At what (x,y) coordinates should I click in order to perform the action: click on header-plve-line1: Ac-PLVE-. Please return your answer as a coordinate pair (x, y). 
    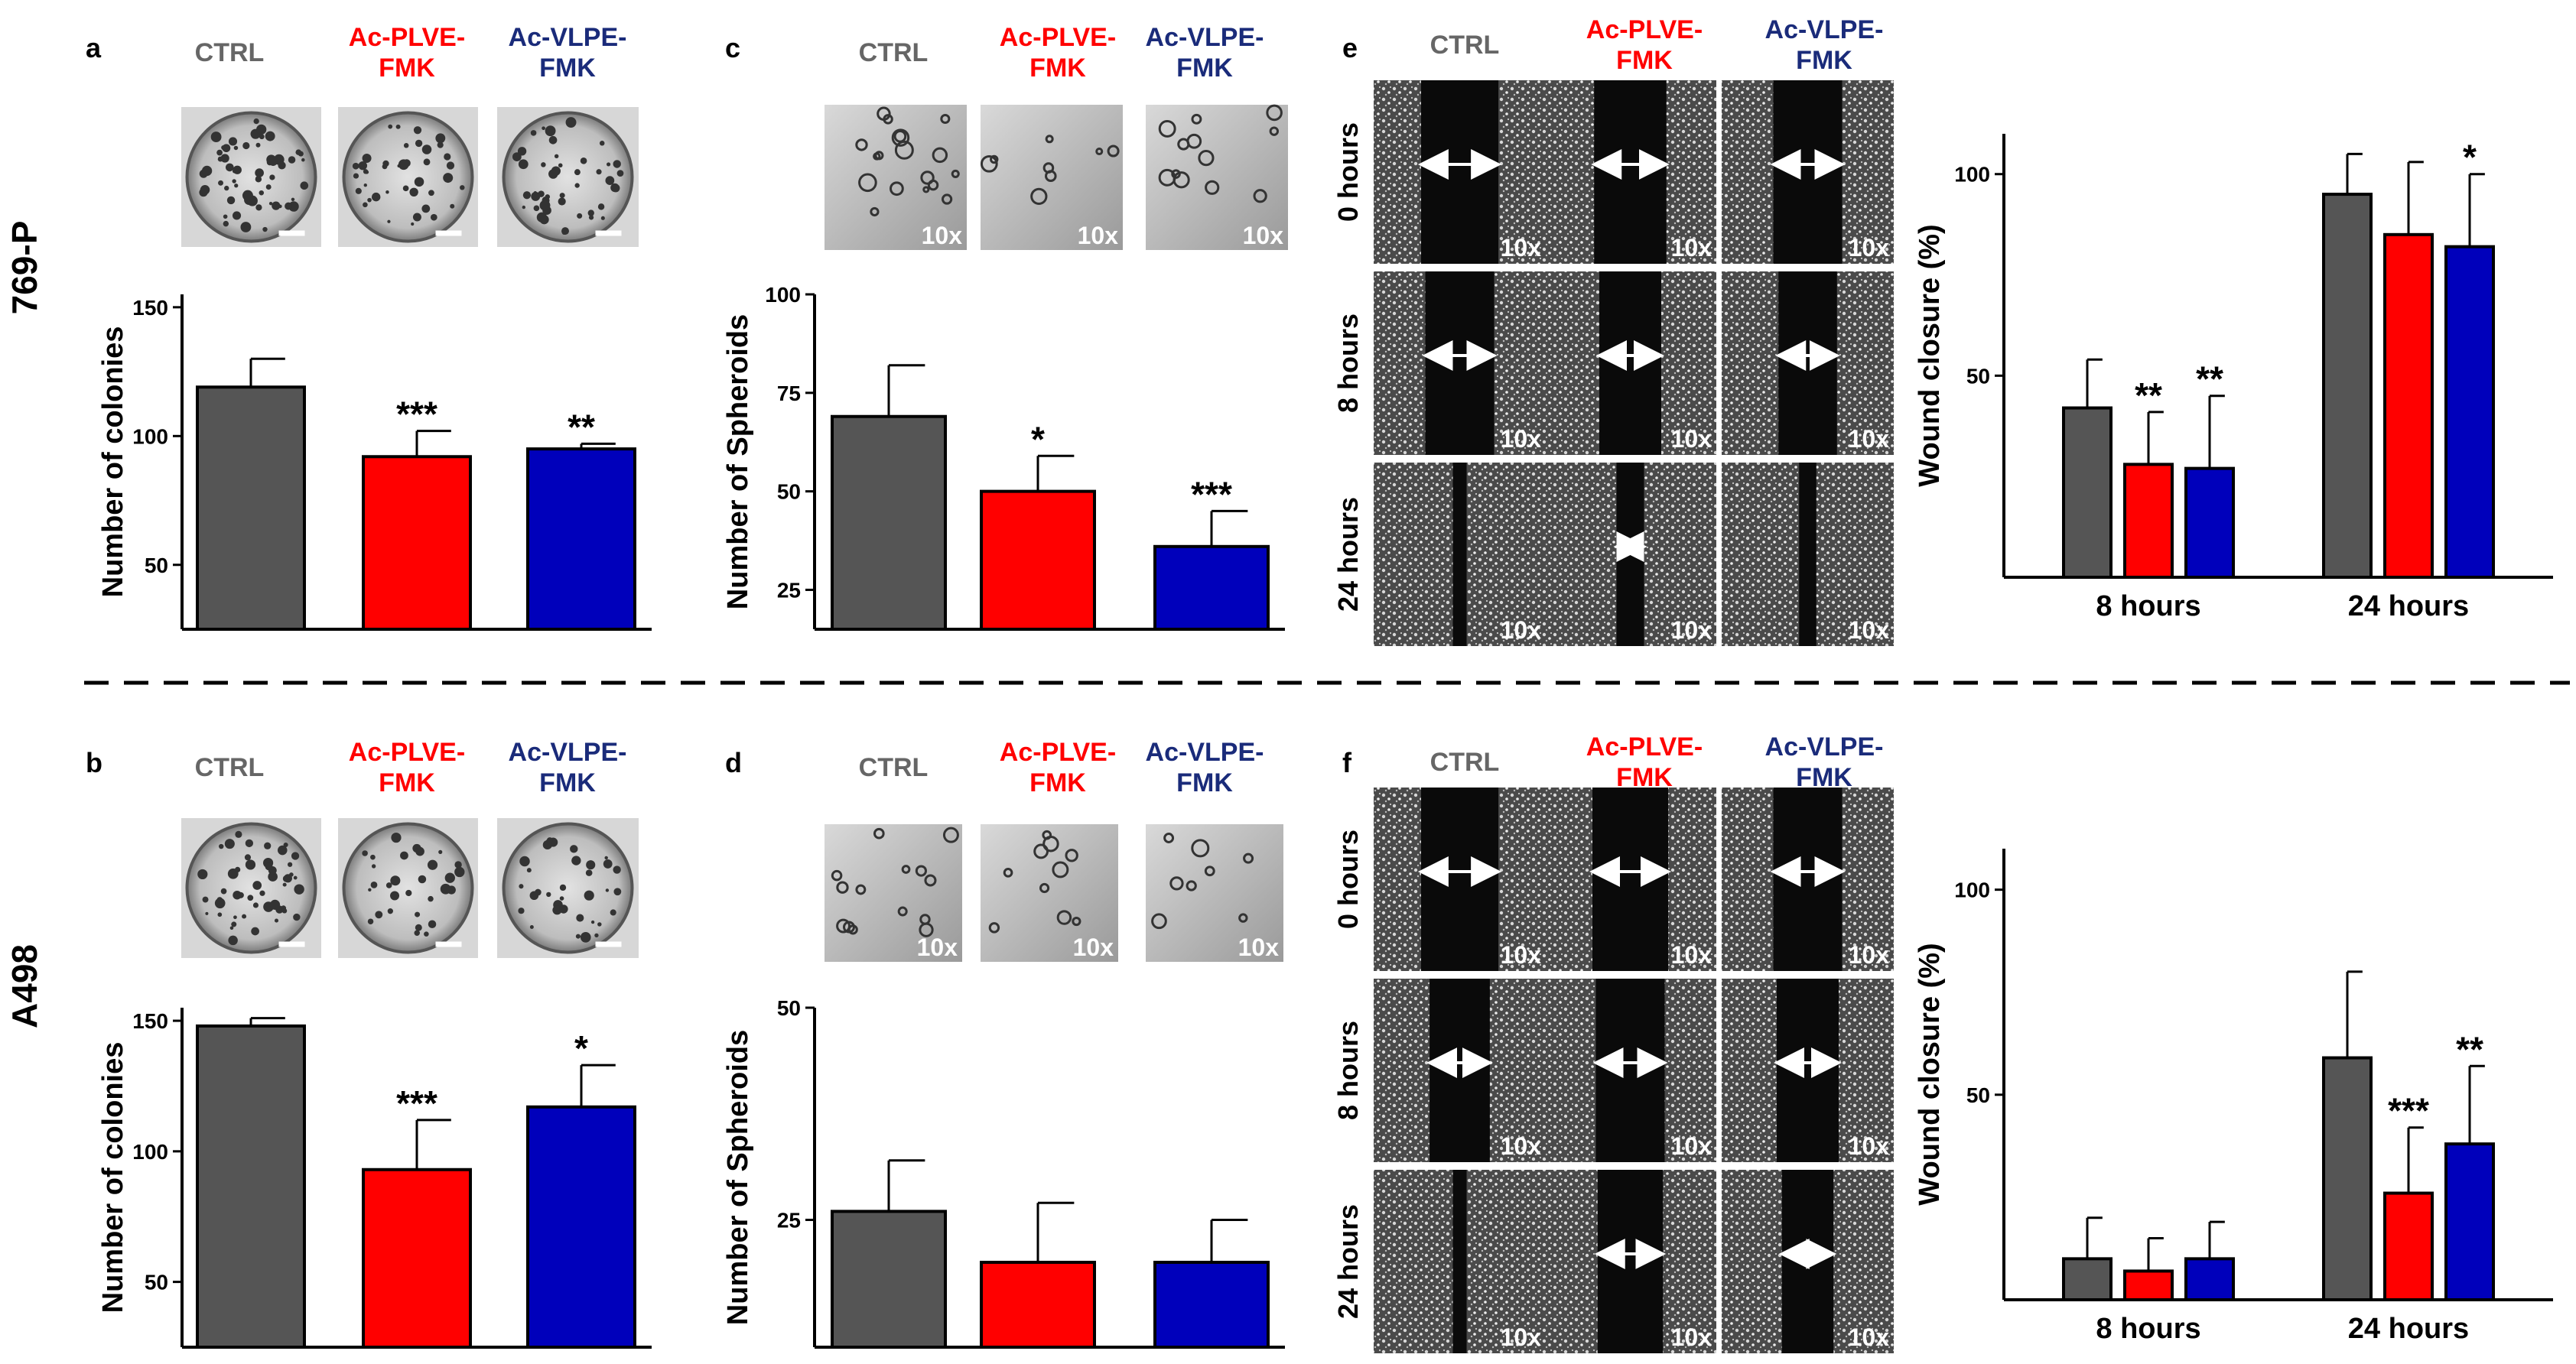
    Looking at the image, I should click on (1644, 747).